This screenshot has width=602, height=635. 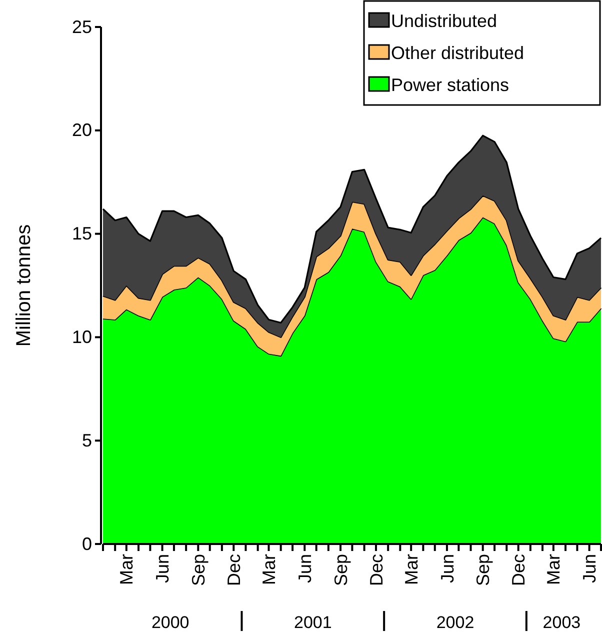 What do you see at coordinates (457, 53) in the screenshot?
I see `legend-label: Other distributed` at bounding box center [457, 53].